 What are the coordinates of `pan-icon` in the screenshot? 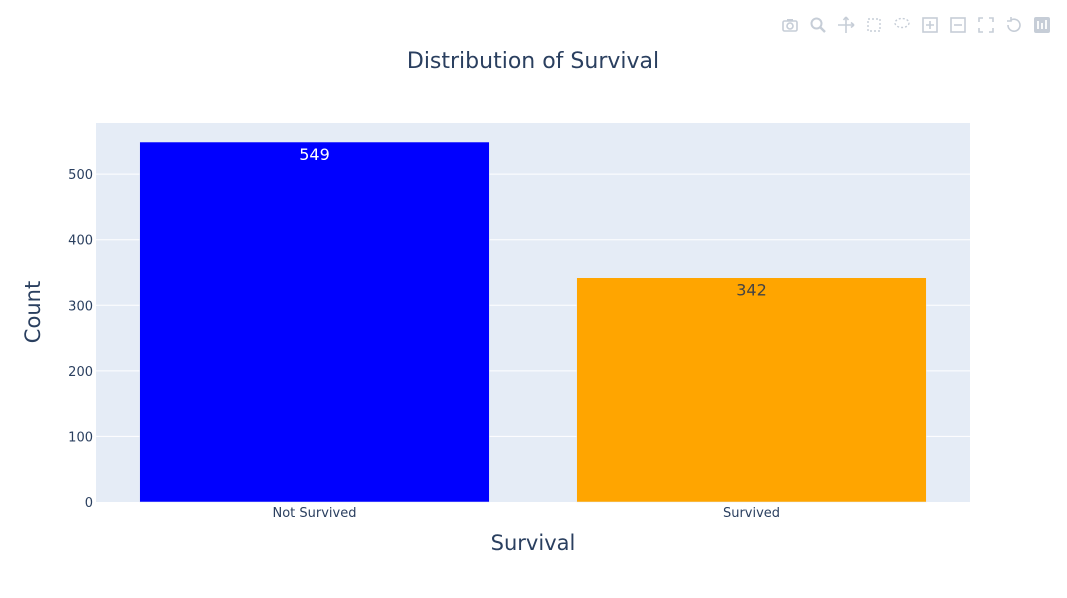 It's located at (846, 24).